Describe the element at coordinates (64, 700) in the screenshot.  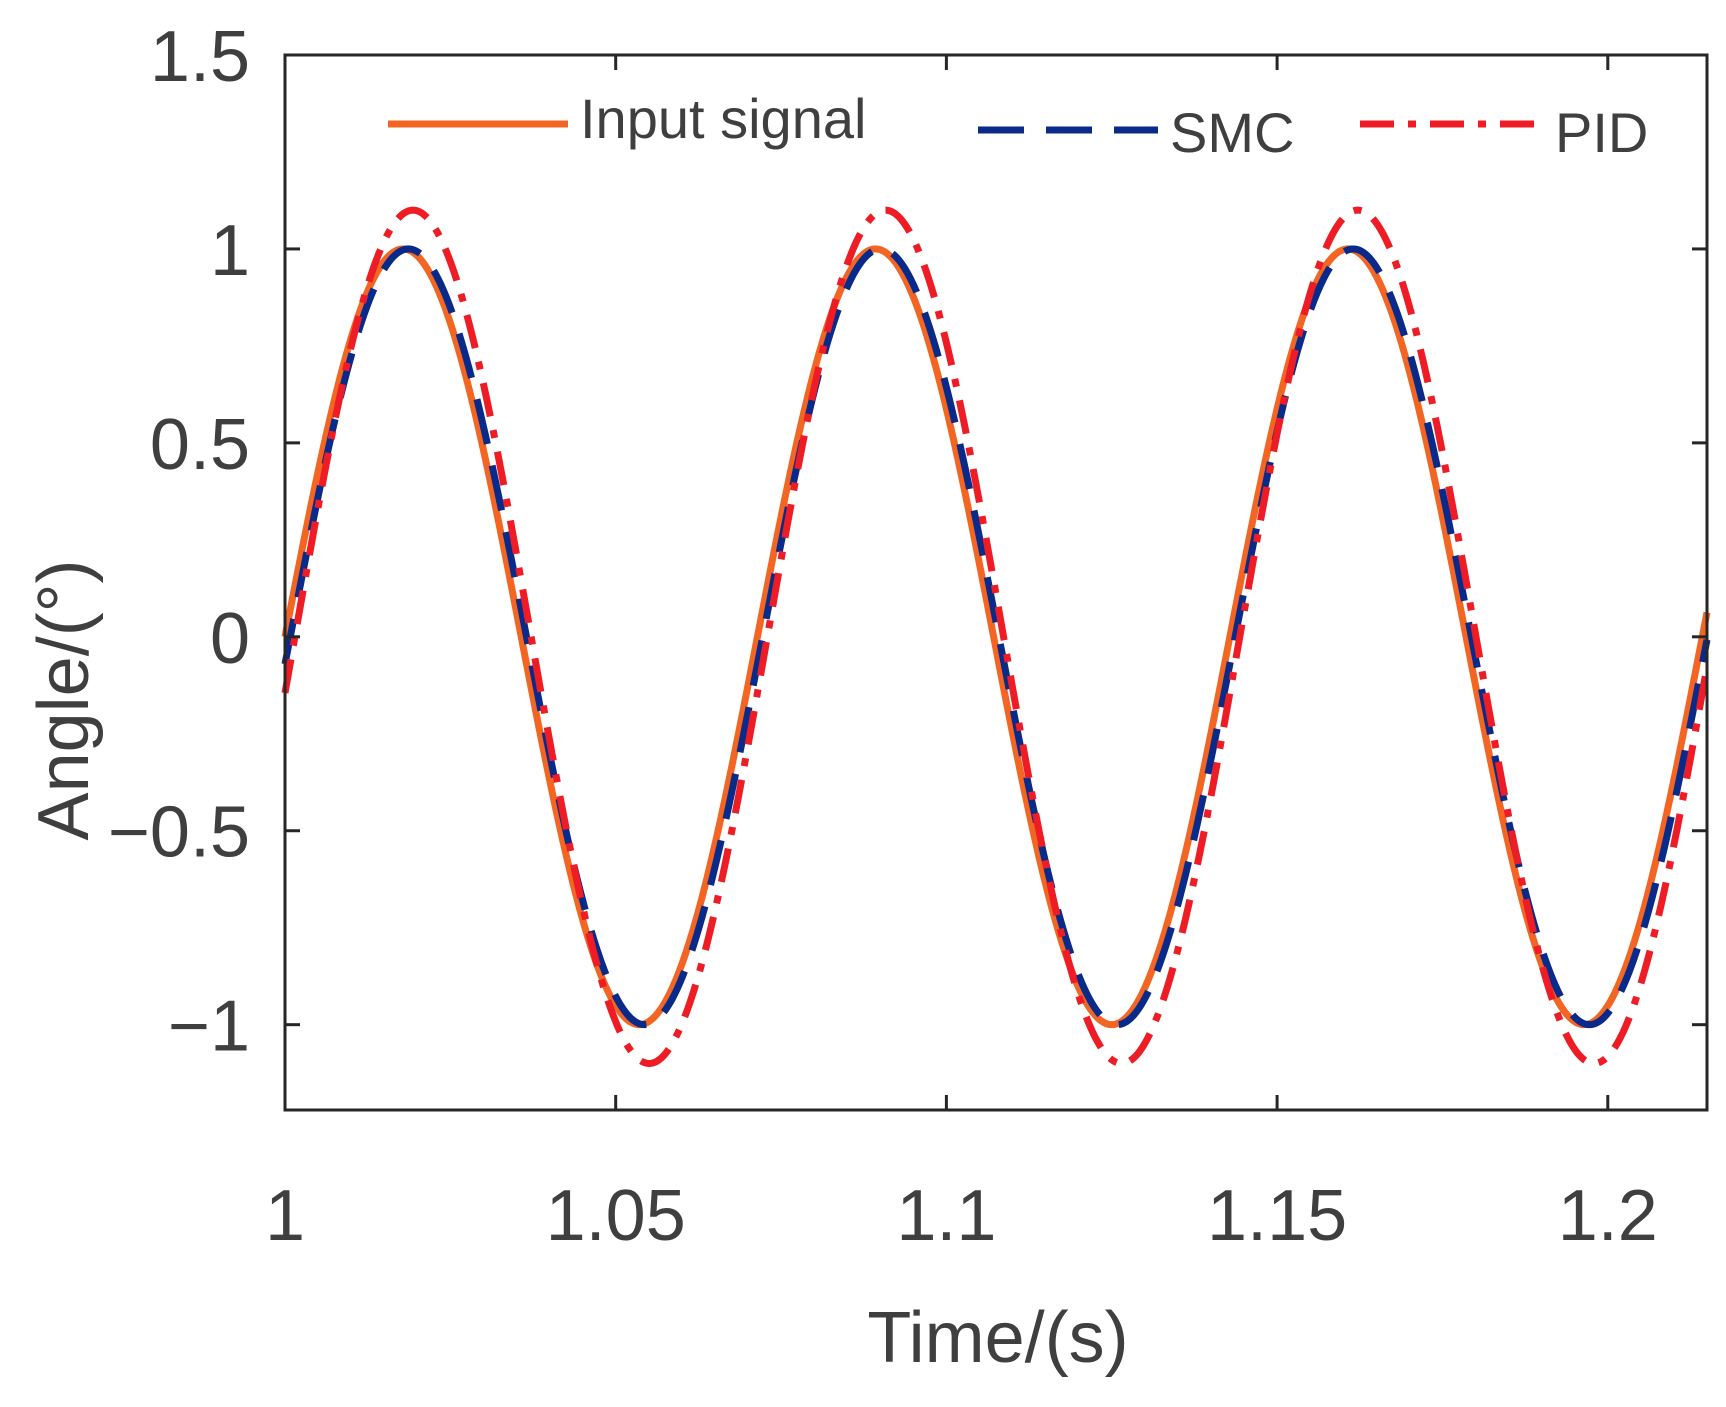
I see `y-axis-label: Angle/(°)` at that location.